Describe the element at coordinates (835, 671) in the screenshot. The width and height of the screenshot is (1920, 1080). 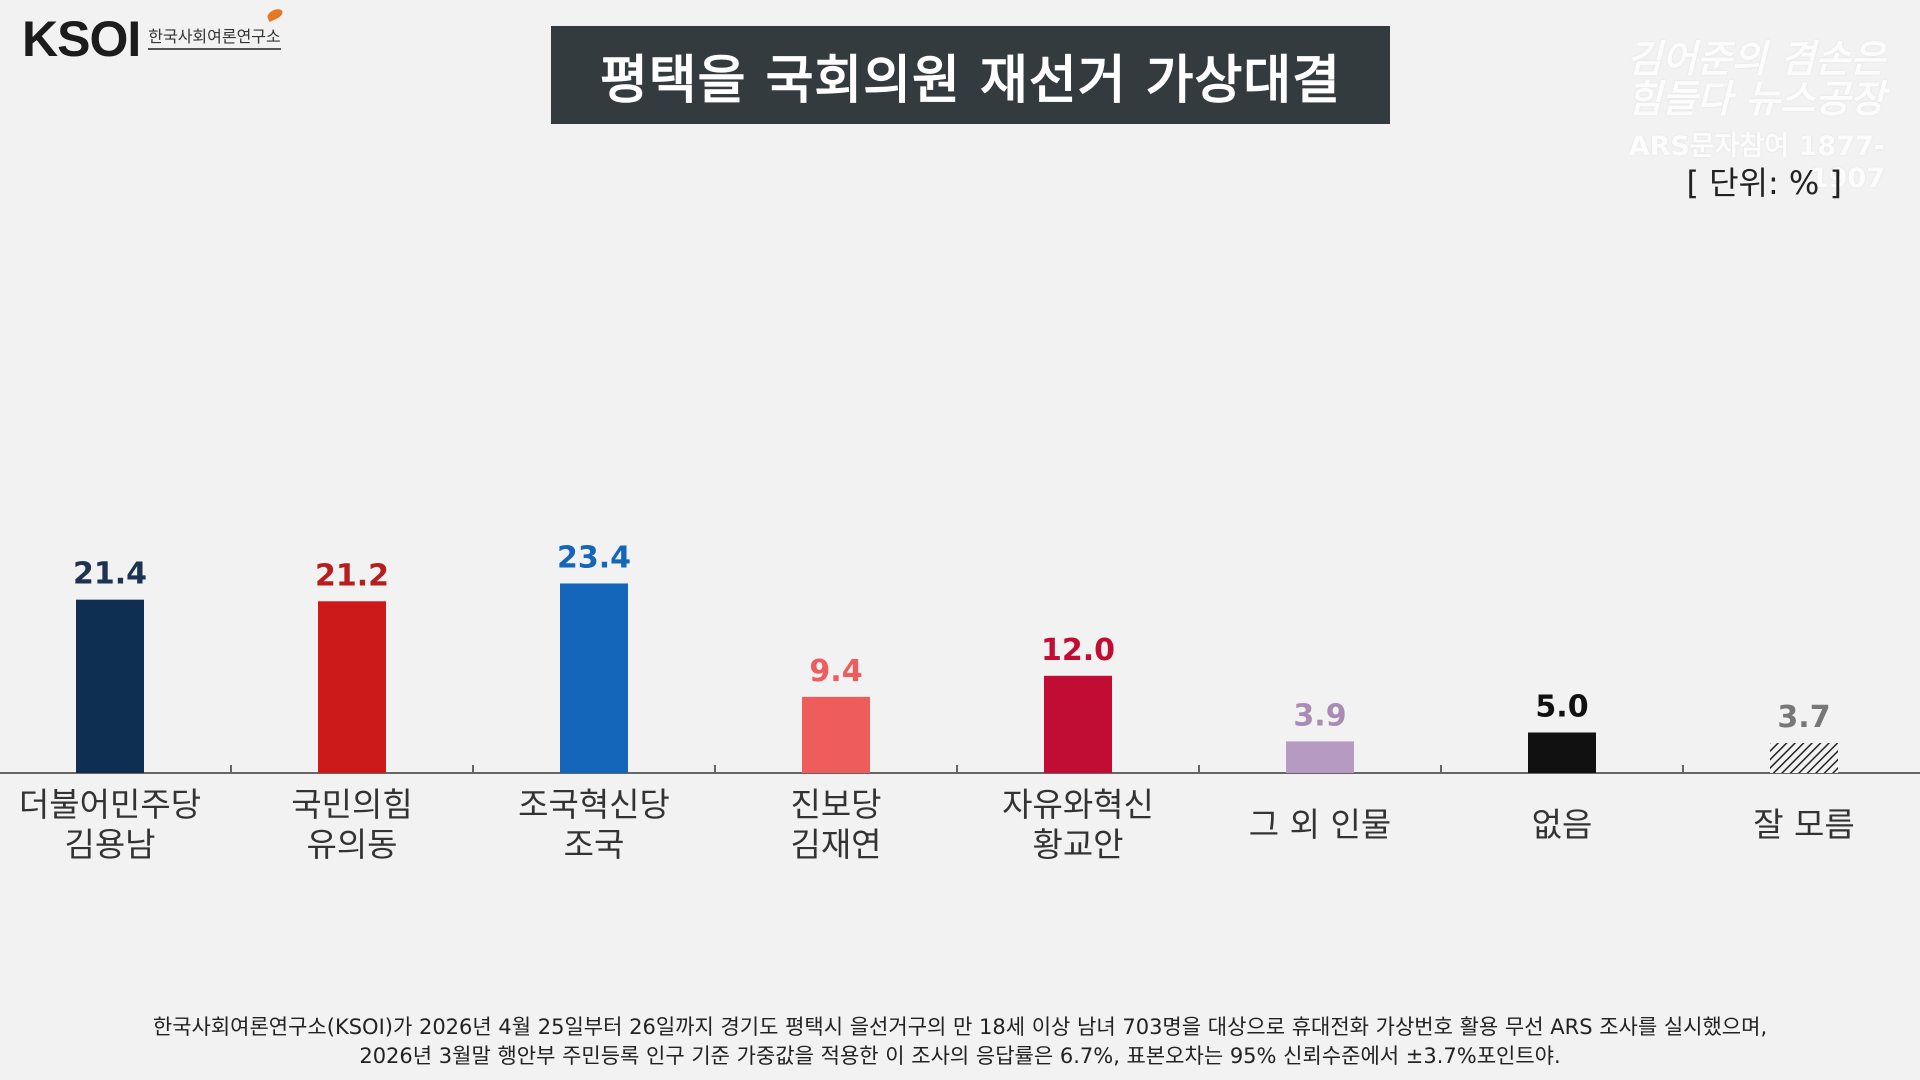
I see `data-label: 9.4` at that location.